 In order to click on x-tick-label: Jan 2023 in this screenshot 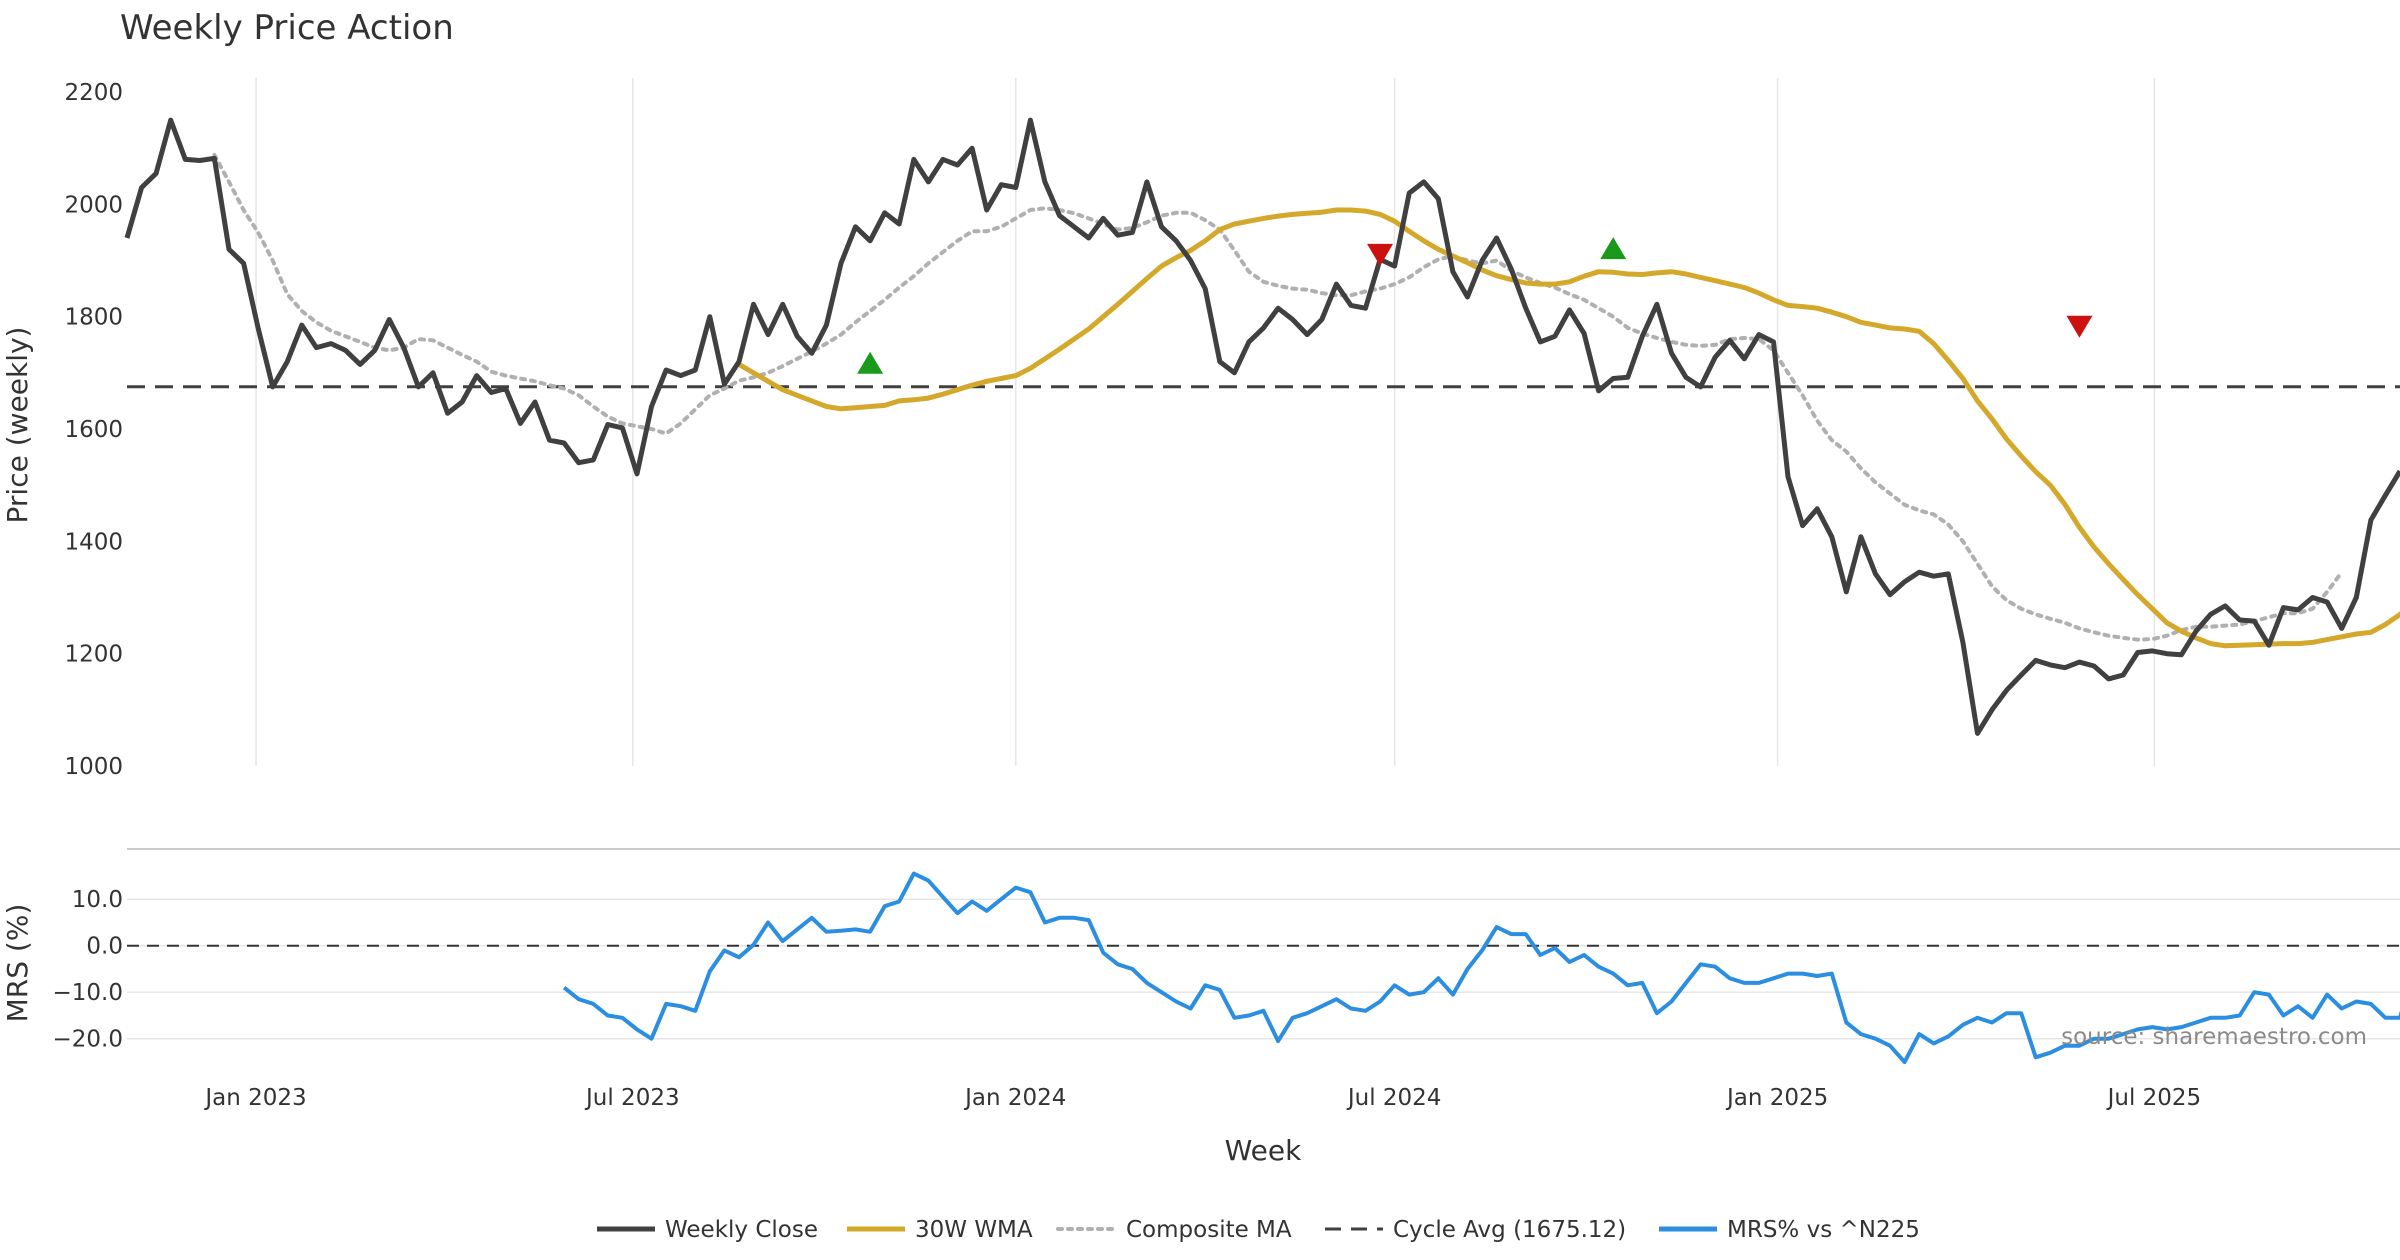, I will do `click(254, 1098)`.